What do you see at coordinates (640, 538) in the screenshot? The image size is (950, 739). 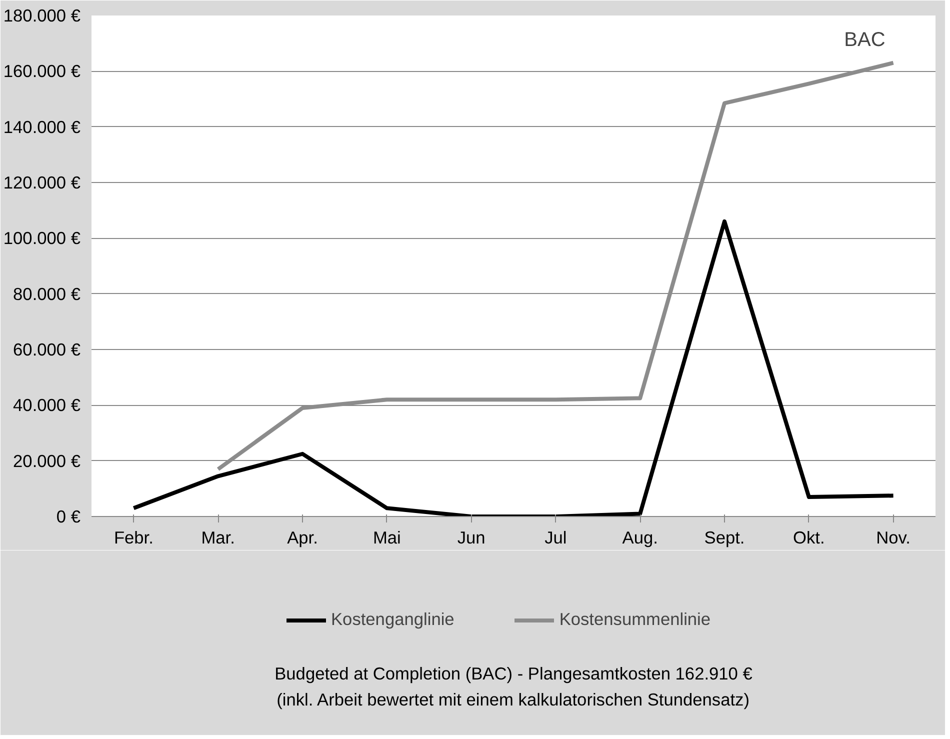 I see `x-tick-label: Aug.` at bounding box center [640, 538].